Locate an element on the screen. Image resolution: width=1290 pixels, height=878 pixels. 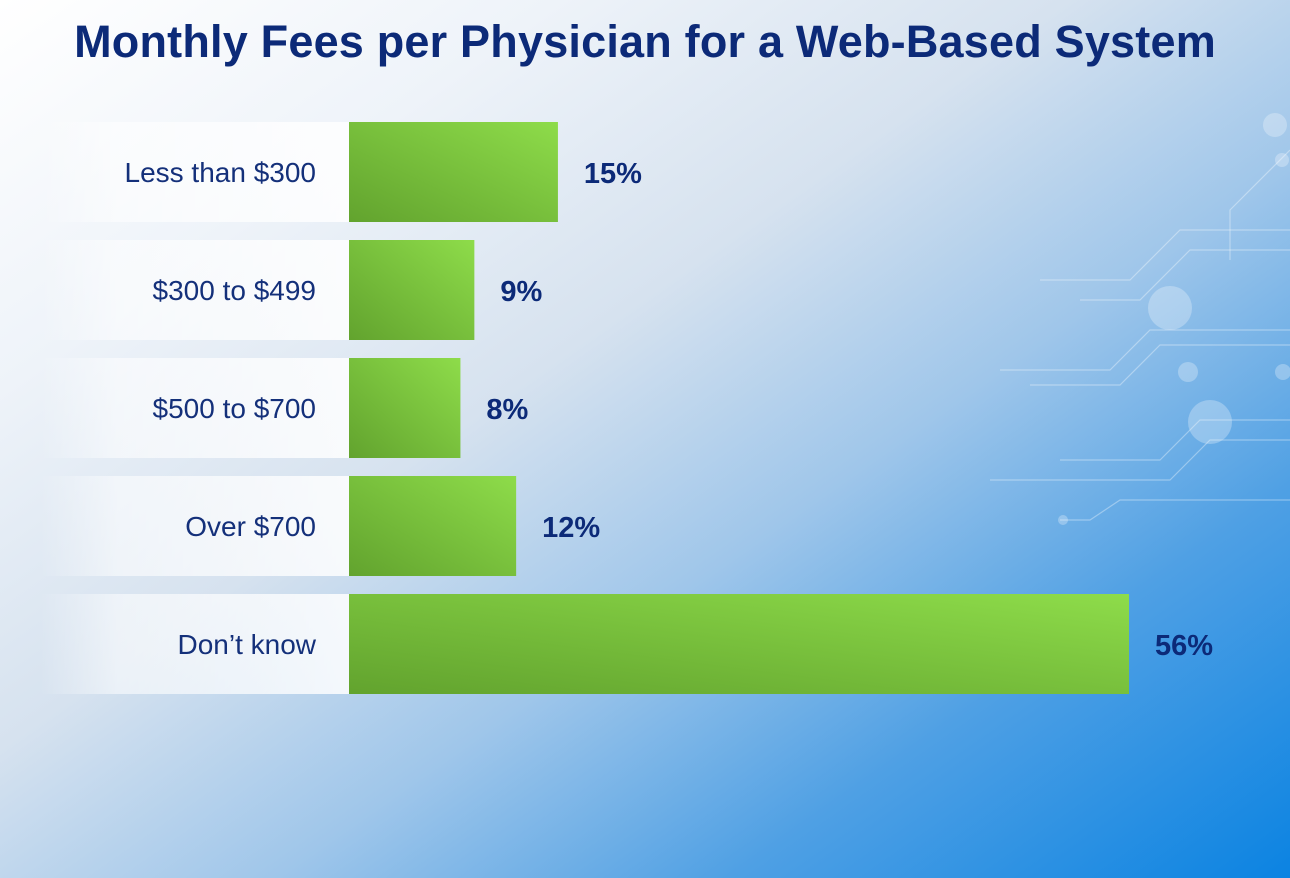
value-label: 15% is located at coordinates (613, 174).